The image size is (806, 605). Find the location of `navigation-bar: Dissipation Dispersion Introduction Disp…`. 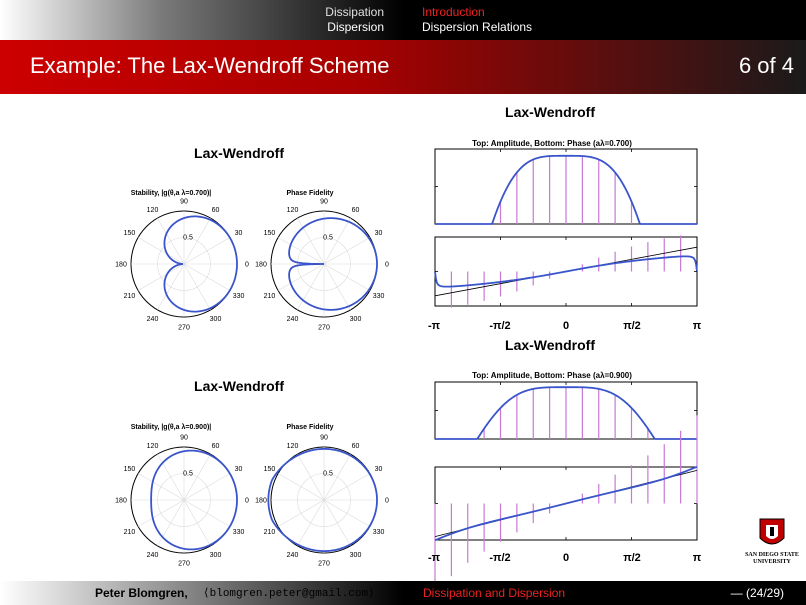

navigation-bar: Dissipation Dispersion Introduction Disp… is located at coordinates (403, 20).